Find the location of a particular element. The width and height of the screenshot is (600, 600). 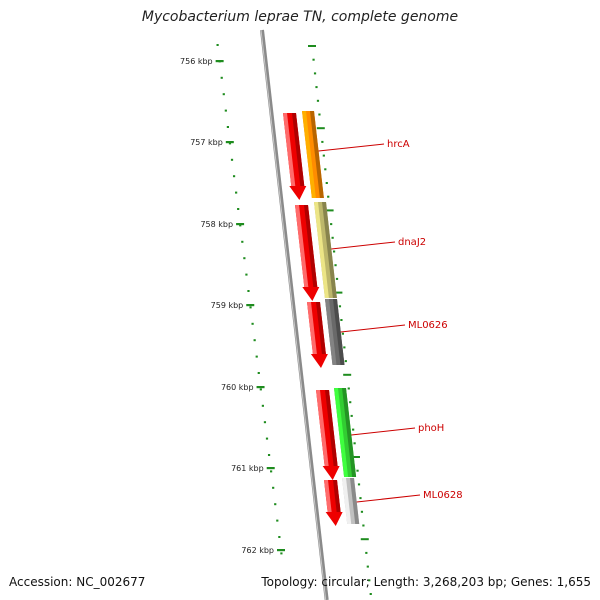

gene-label: ML0626 is located at coordinates (428, 325).